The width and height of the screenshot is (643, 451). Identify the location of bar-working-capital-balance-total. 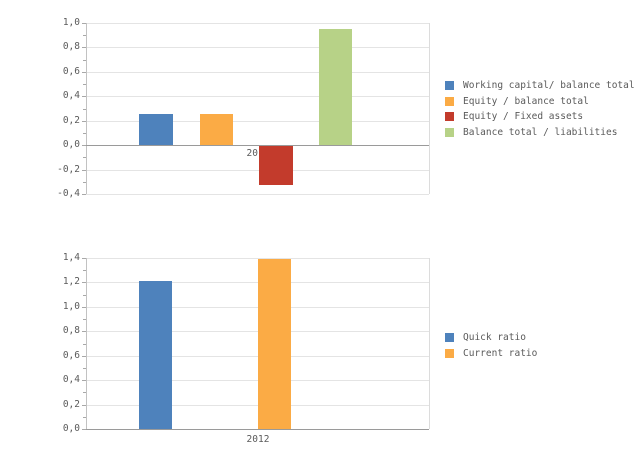
(156, 129).